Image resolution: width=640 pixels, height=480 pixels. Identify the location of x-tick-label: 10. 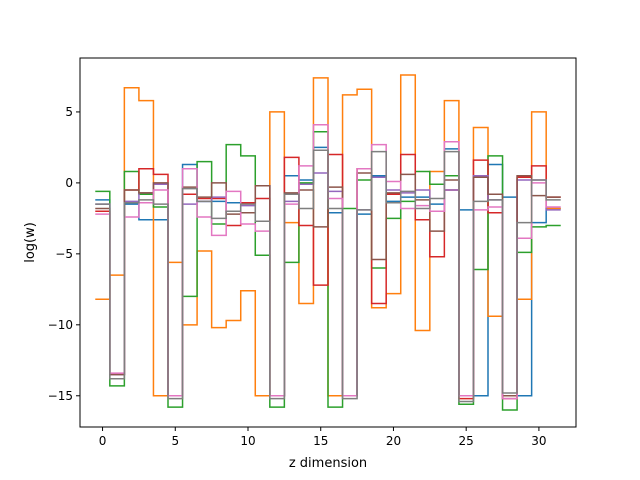
(247, 441).